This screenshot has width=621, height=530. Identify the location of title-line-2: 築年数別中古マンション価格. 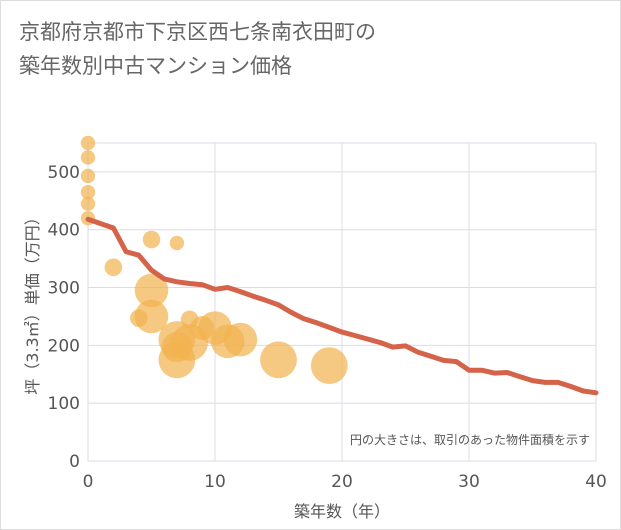
(155, 66).